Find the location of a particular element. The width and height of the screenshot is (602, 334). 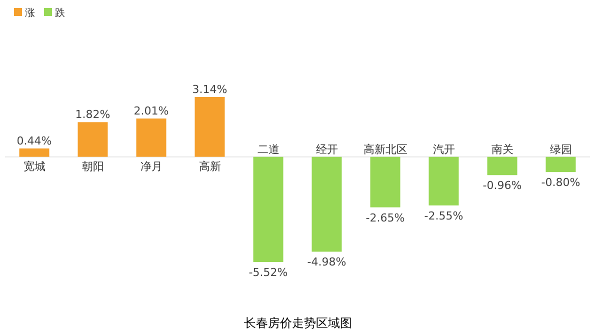

x-tick-label: 高新 is located at coordinates (209, 166).